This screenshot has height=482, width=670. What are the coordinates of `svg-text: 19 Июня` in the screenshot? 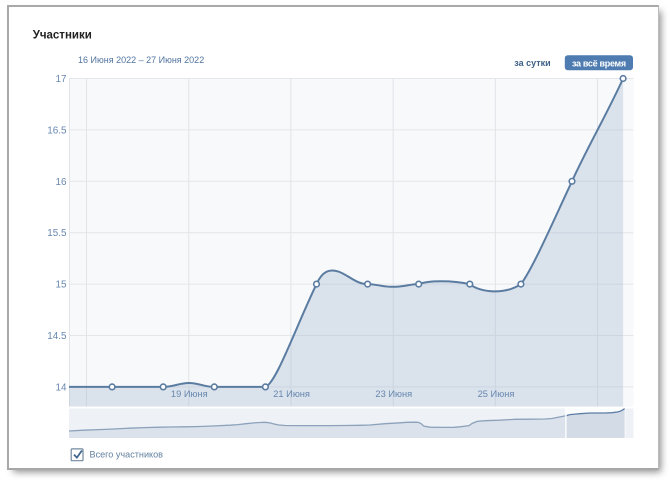 It's located at (189, 394).